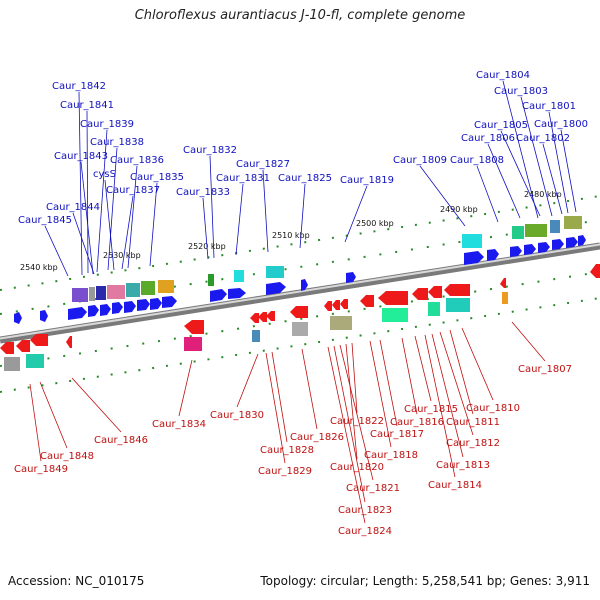 This screenshot has width=600, height=600. What do you see at coordinates (285, 471) in the screenshot?
I see `gene-label: Caur_1829` at bounding box center [285, 471].